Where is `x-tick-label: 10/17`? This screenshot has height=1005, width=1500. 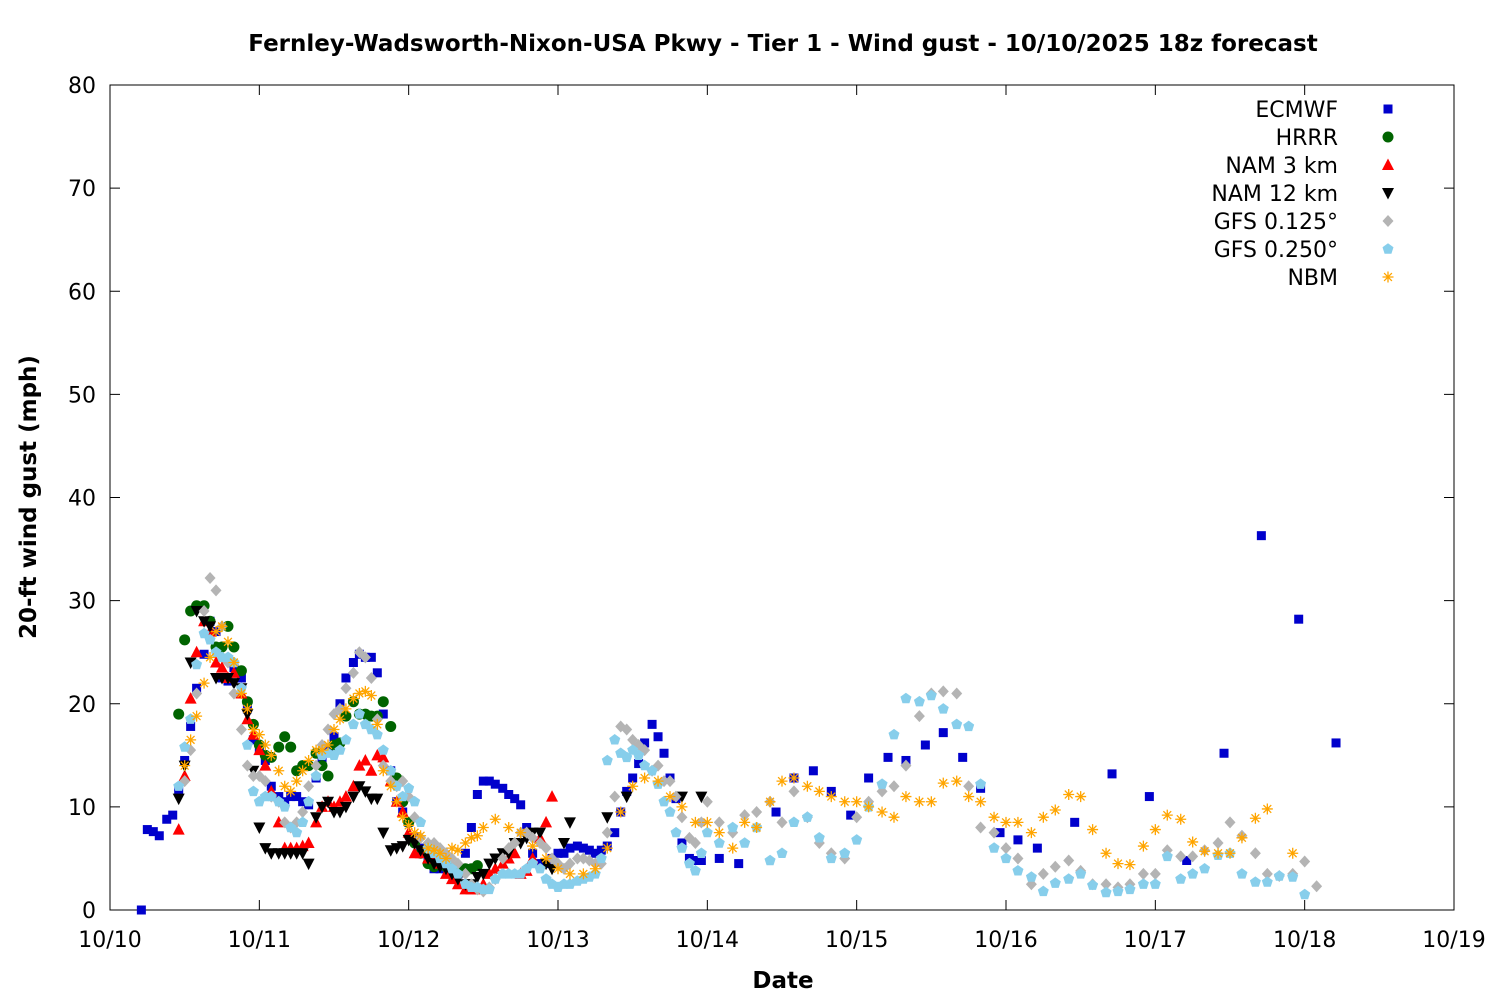 x-tick-label: 10/17 is located at coordinates (1155, 940).